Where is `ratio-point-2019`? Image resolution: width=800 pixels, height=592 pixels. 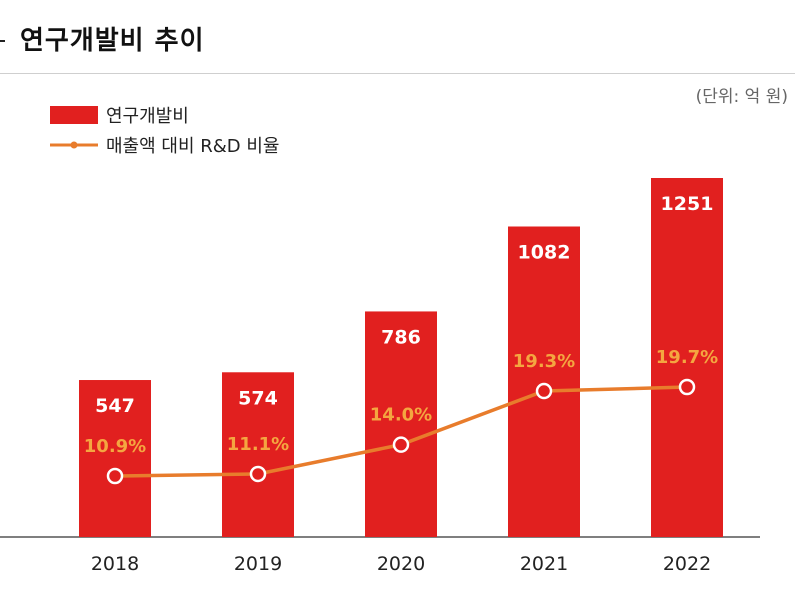 ratio-point-2019 is located at coordinates (258, 474).